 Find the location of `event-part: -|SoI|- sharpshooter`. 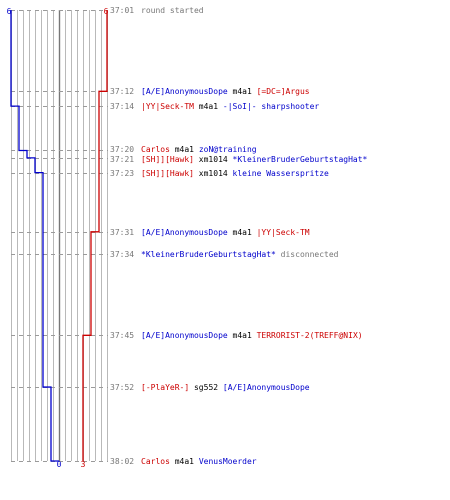

event-part: -|SoI|- sharpshooter is located at coordinates (271, 106).